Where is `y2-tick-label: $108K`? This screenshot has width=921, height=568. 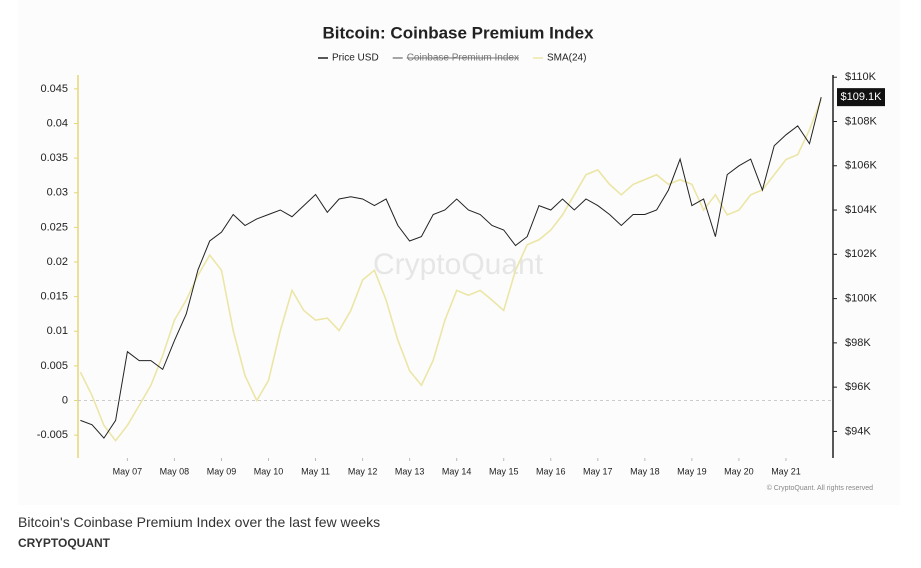
y2-tick-label: $108K is located at coordinates (861, 121).